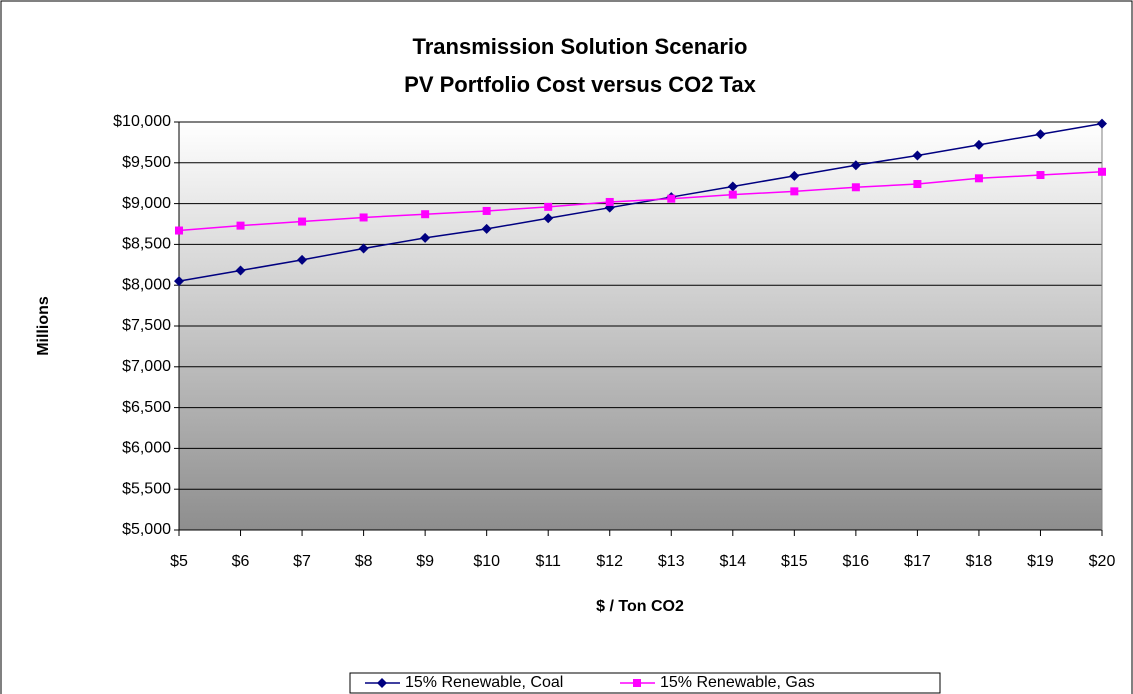  Describe the element at coordinates (43, 326) in the screenshot. I see `y-axis-title: Millions` at that location.